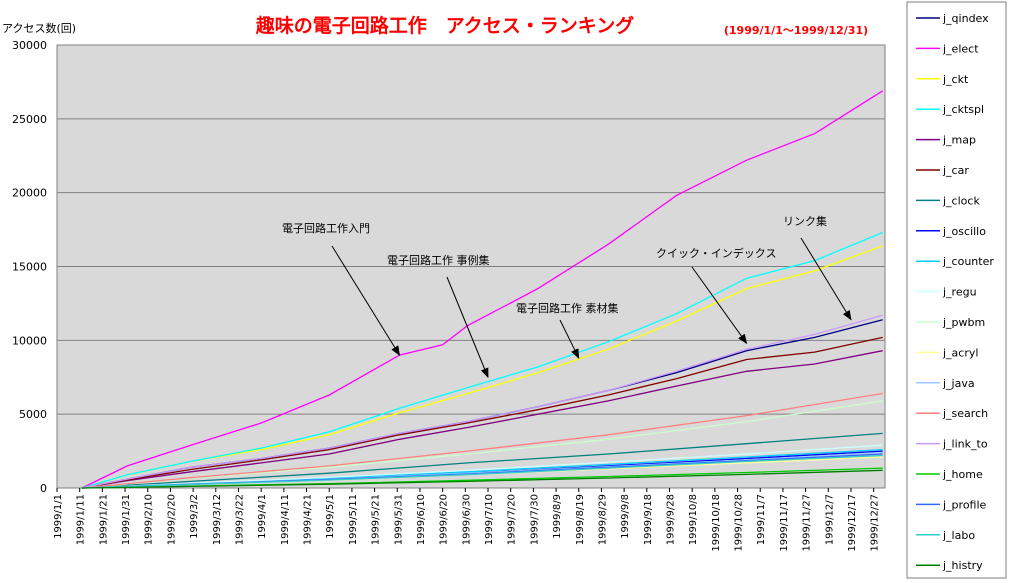  I want to click on legend-item-j_labo: j_labo, so click(958, 535).